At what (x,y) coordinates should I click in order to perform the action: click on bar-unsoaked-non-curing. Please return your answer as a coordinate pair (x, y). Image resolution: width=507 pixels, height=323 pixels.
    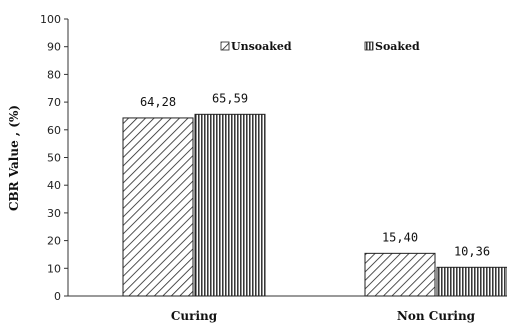
    Looking at the image, I should click on (400, 274).